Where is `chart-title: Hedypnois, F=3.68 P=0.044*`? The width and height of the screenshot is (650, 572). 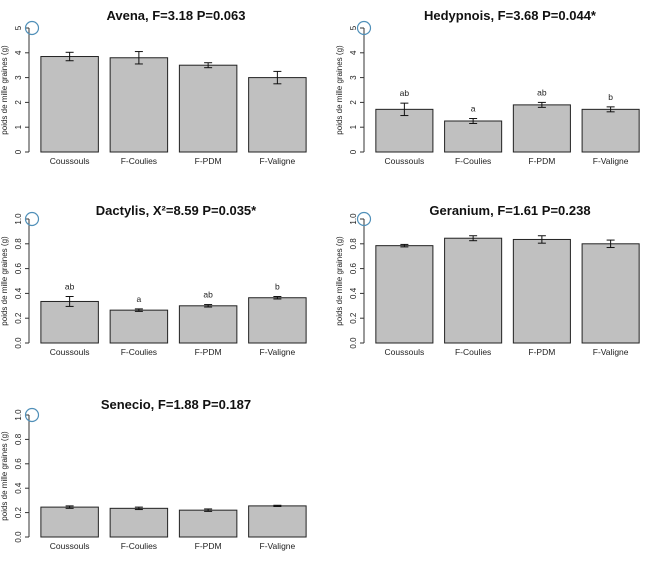
chart-title: Hedypnois, F=3.68 P=0.044* is located at coordinates (510, 15).